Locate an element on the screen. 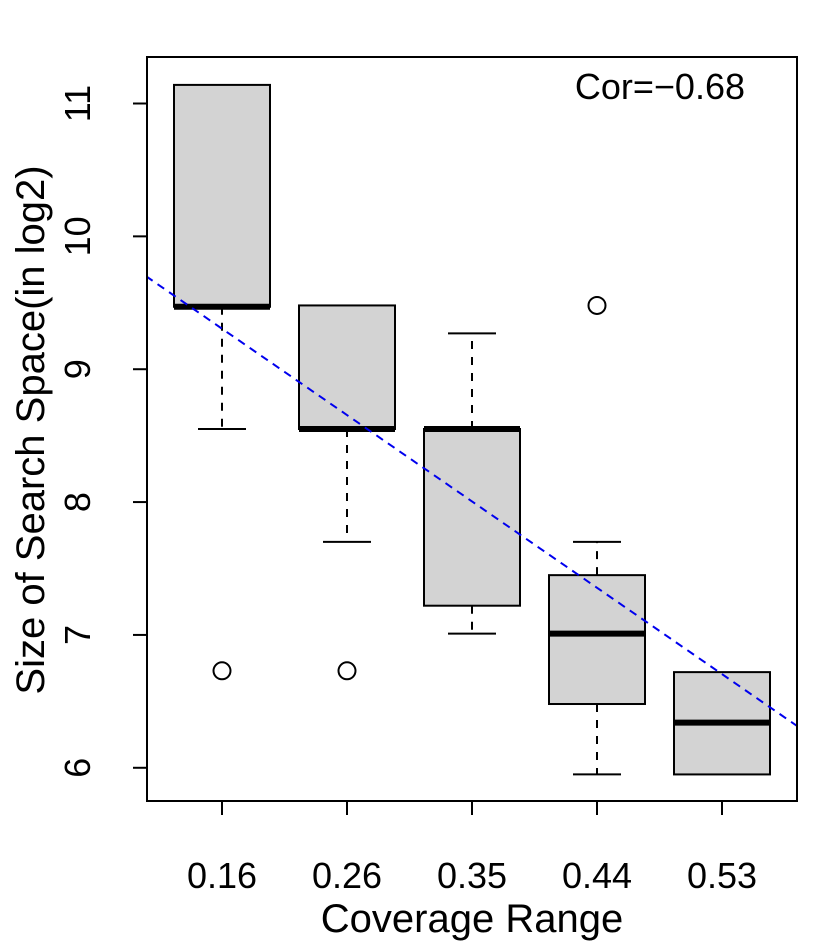 This screenshot has width=830, height=949. box-group-0.16 is located at coordinates (222, 382).